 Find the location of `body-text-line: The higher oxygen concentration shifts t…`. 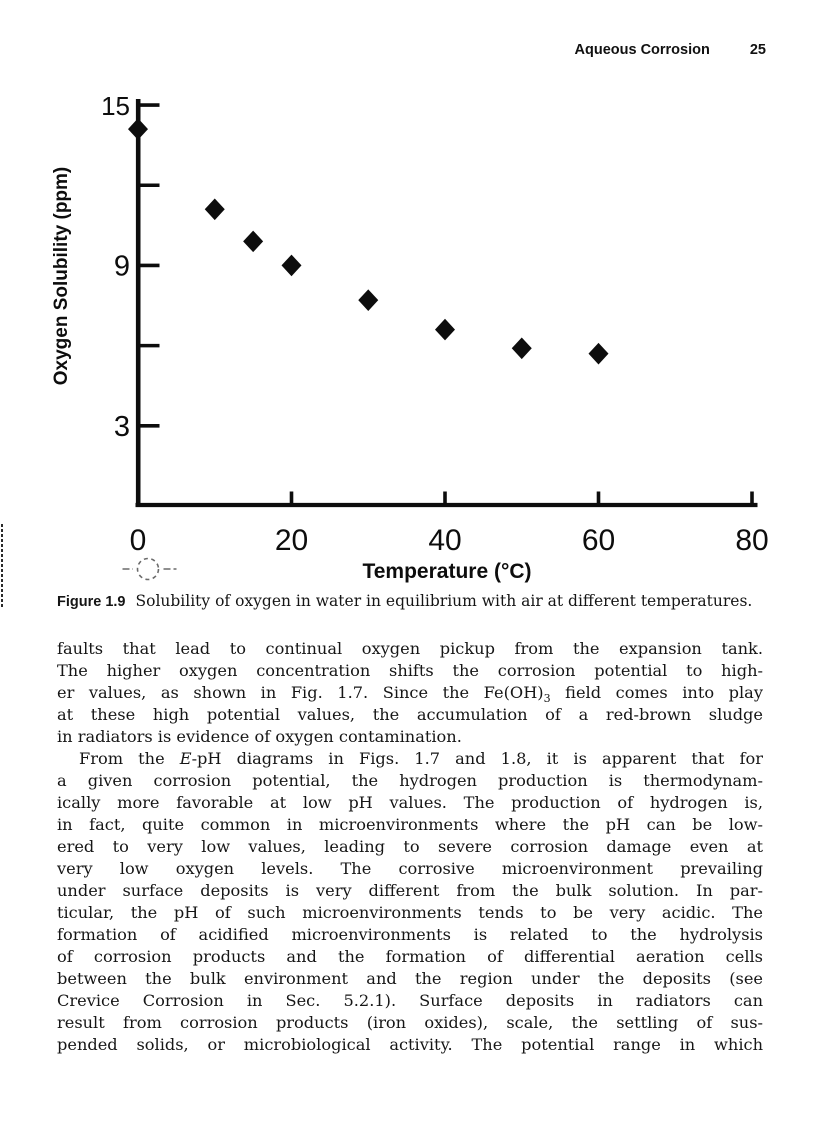

body-text-line: The higher oxygen concentration shifts t… is located at coordinates (410, 670).